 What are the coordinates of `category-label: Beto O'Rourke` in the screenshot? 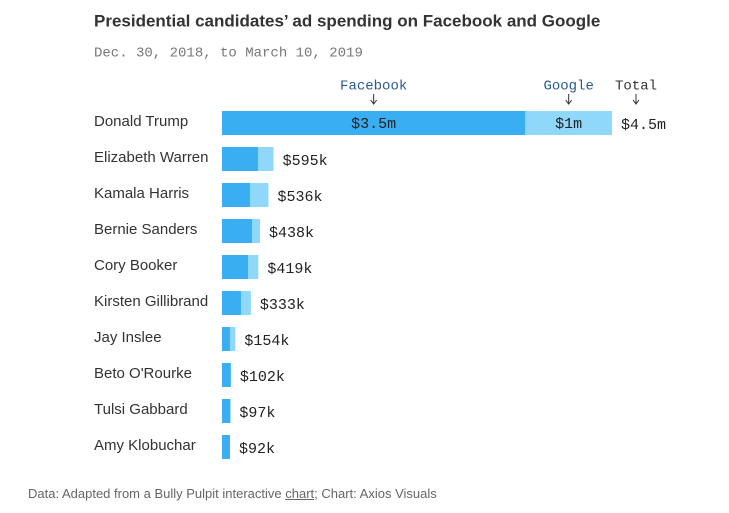 It's located at (143, 373).